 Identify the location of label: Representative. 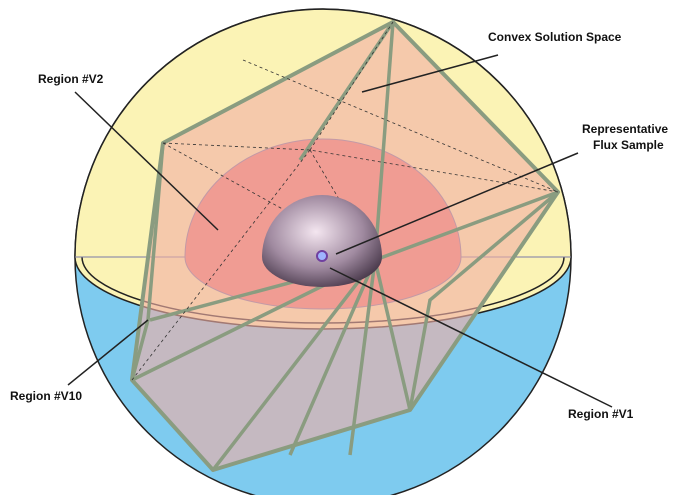
(625, 129).